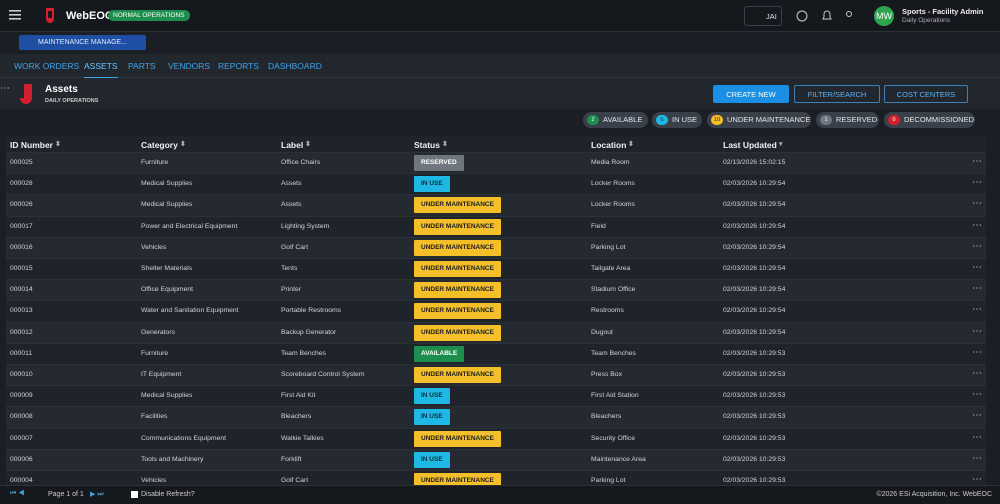 Image resolution: width=1000 pixels, height=504 pixels. Describe the element at coordinates (305, 226) in the screenshot. I see `cell: Lighting System` at that location.